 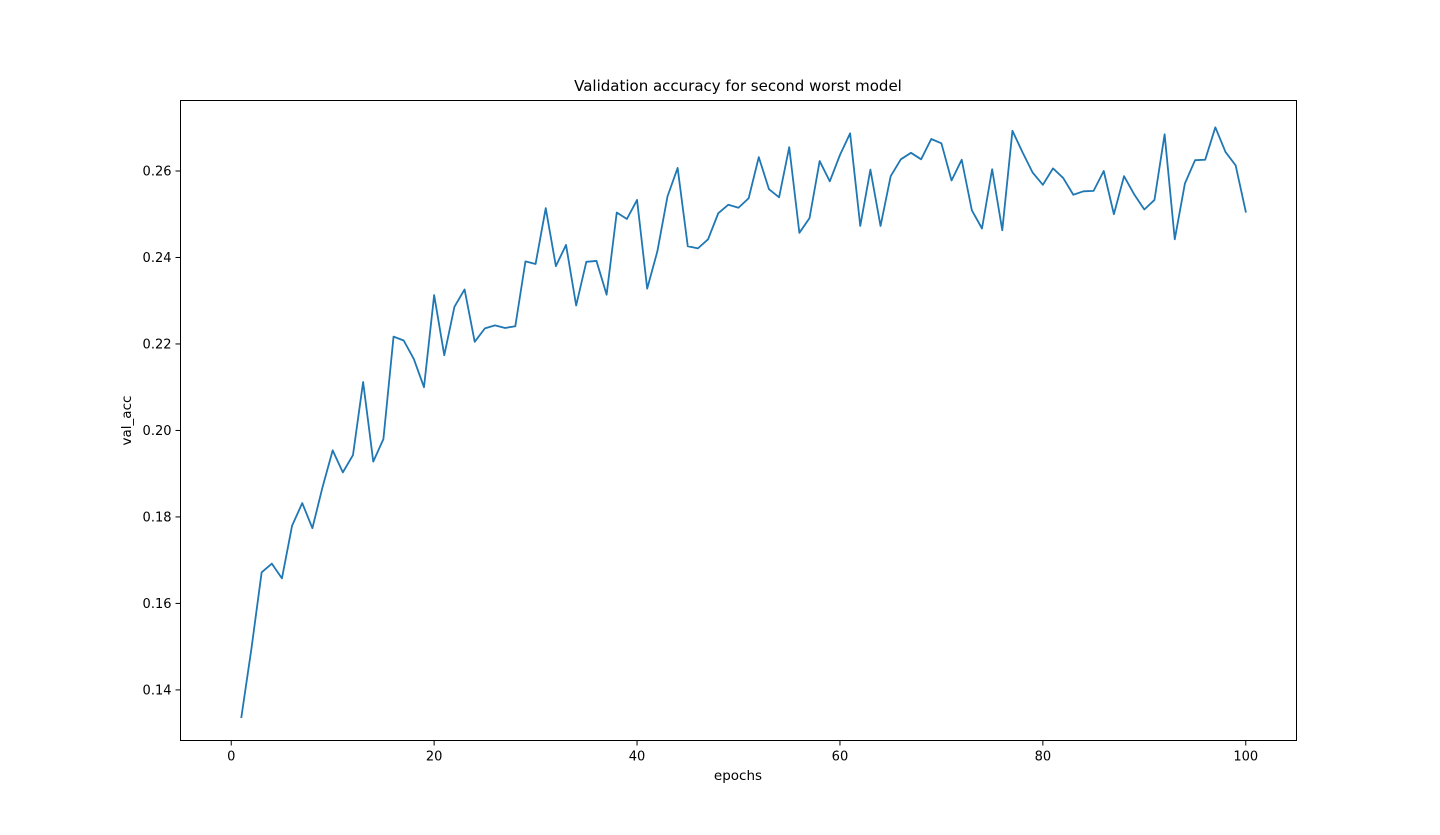 I want to click on y-tick-label: 0.16, so click(x=157, y=604).